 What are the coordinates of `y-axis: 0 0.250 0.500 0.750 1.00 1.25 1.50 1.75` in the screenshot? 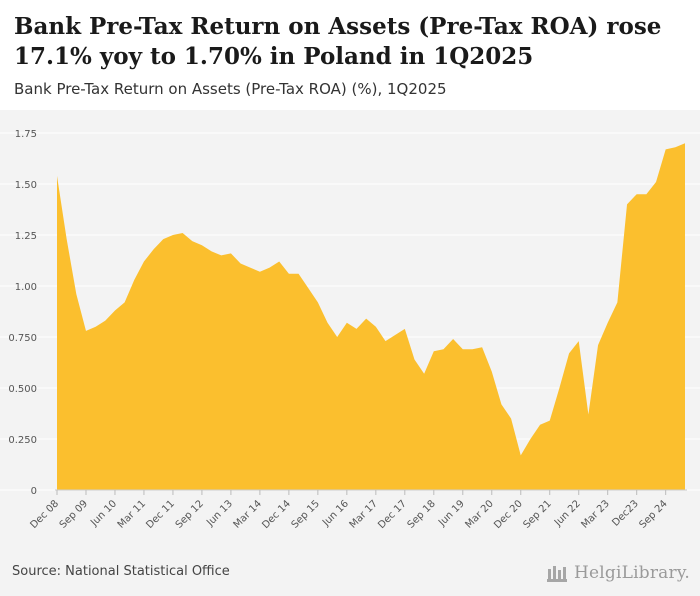 It's located at (22, 313).